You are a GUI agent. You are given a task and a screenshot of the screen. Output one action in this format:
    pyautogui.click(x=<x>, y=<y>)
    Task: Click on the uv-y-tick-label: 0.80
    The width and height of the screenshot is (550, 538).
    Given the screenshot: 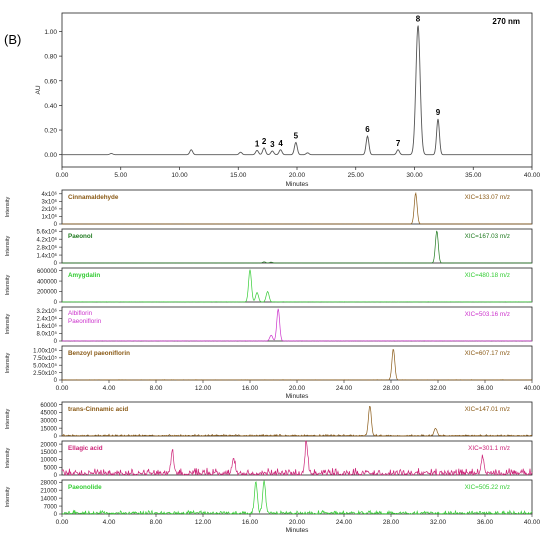 What is the action you would take?
    pyautogui.click(x=50, y=57)
    